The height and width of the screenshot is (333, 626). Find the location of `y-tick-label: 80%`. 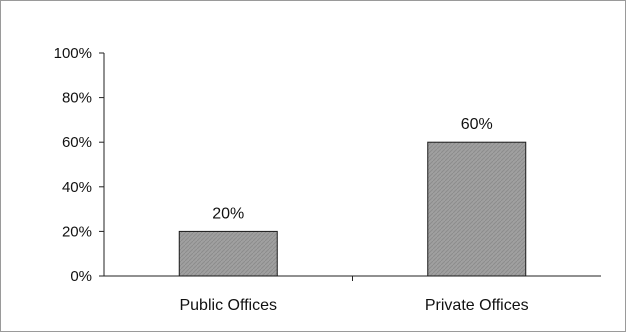

y-tick-label: 80% is located at coordinates (77, 98).